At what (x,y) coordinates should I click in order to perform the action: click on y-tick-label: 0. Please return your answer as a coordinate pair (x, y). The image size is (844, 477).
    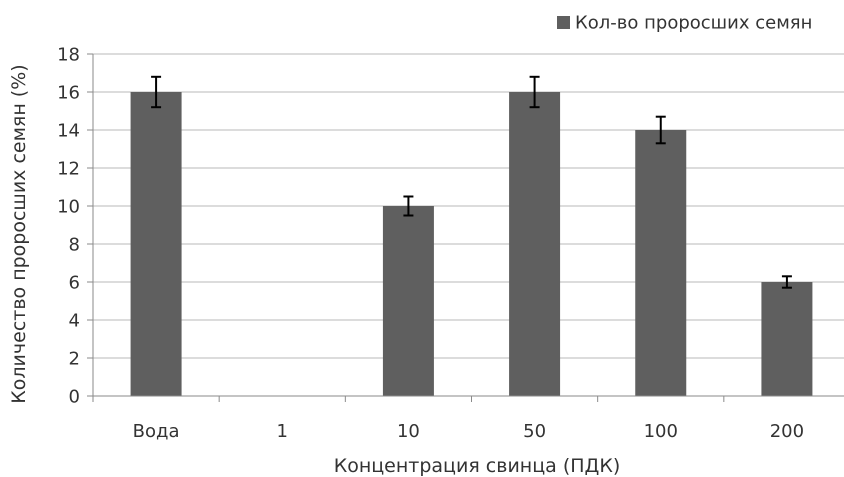
    Looking at the image, I should click on (74, 397).